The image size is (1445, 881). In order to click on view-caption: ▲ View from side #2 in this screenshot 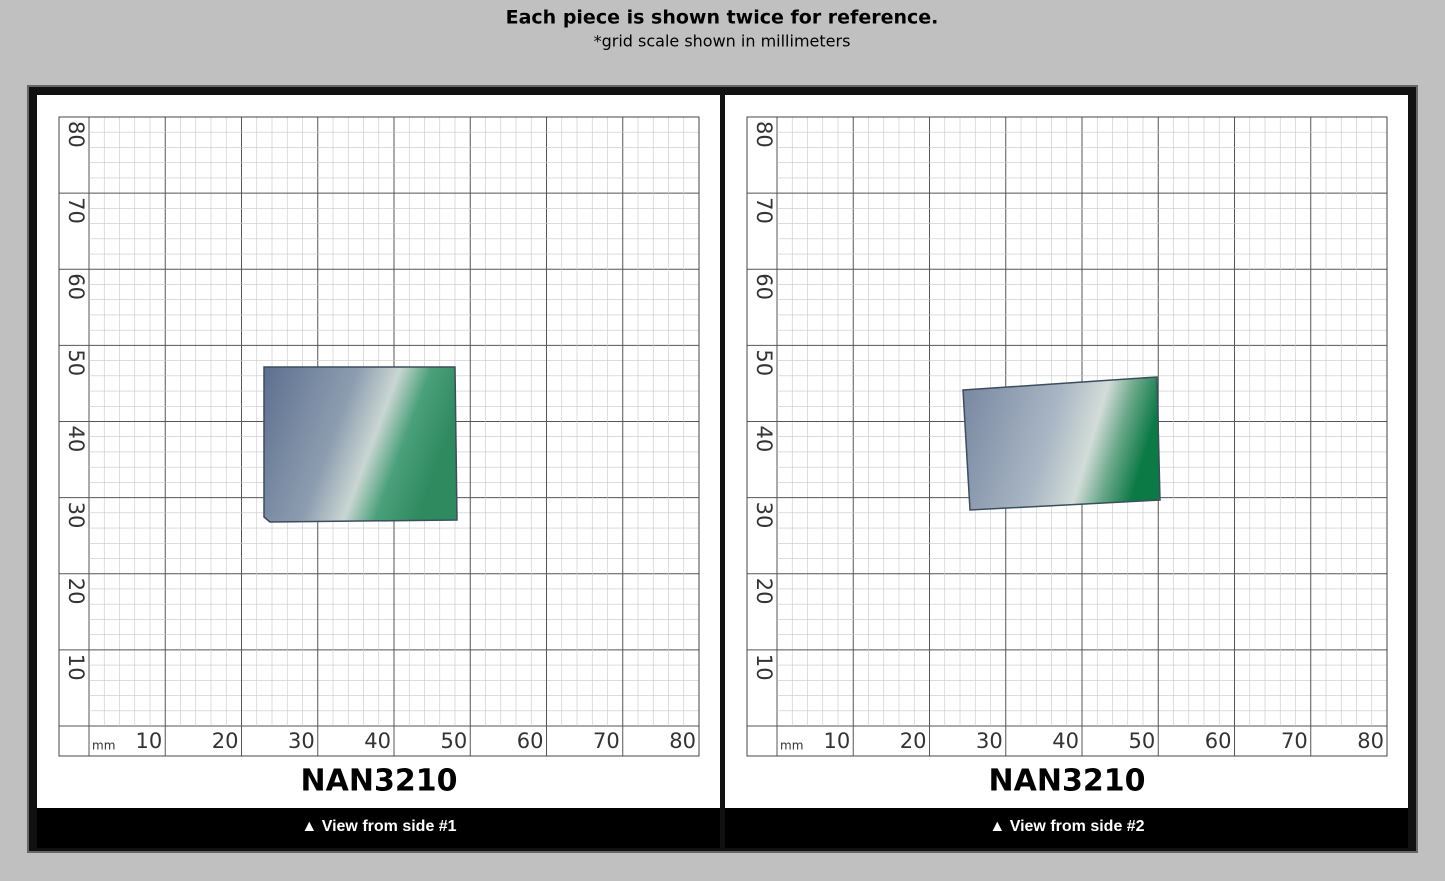, I will do `click(1066, 826)`.